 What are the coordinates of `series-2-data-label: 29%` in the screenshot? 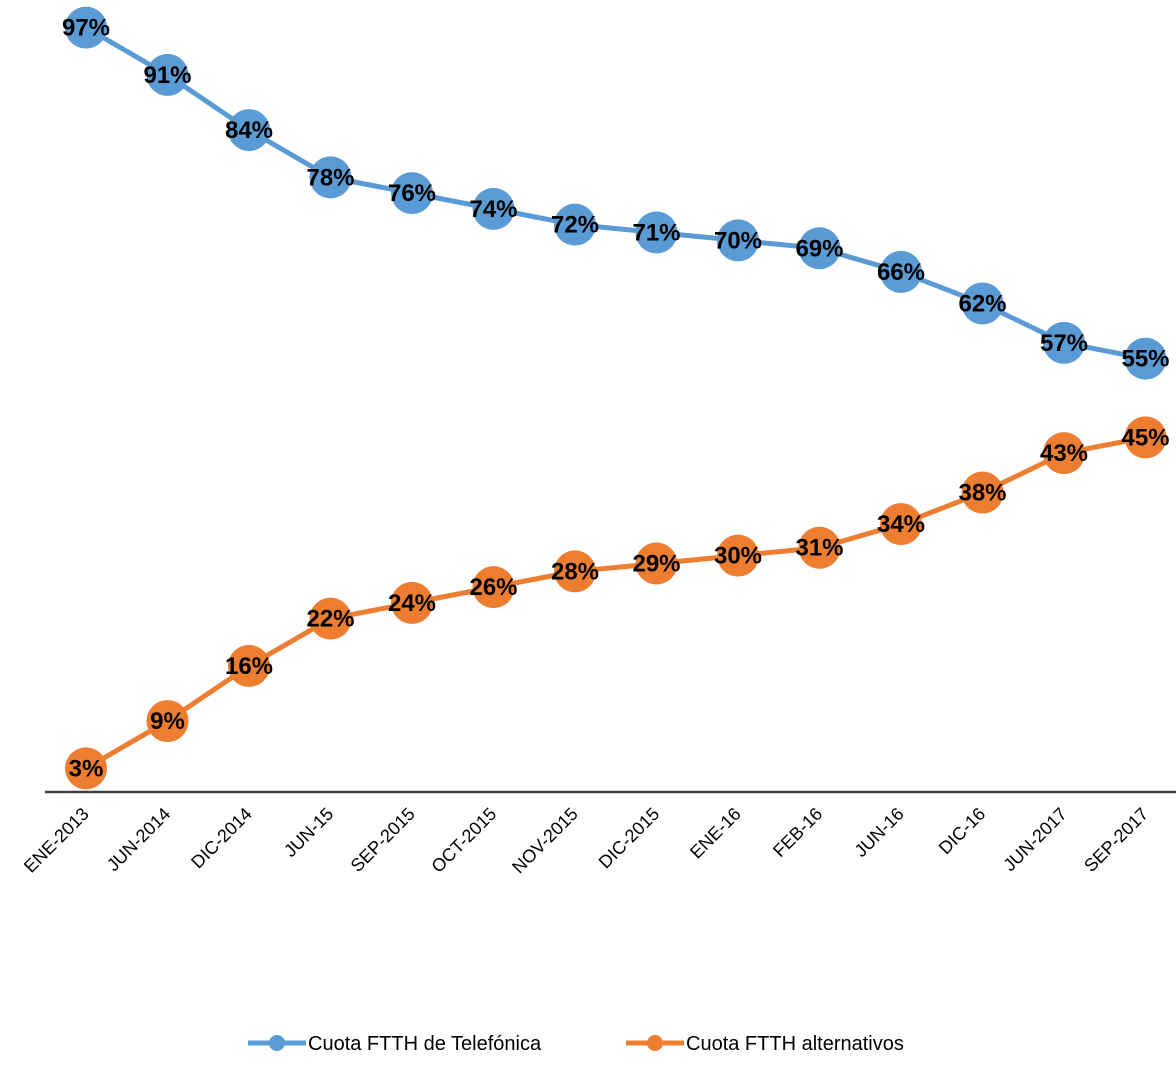 It's located at (656, 563).